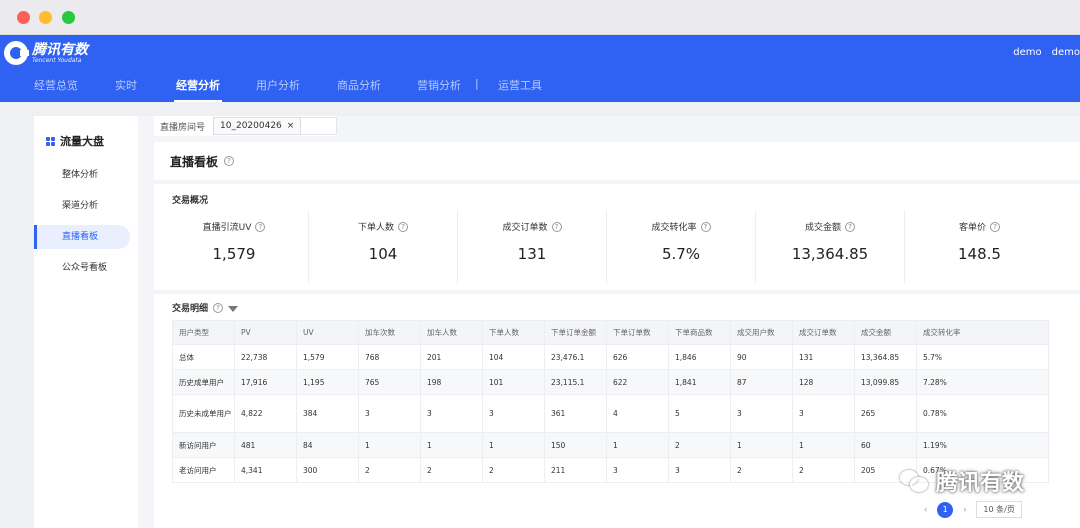 The height and width of the screenshot is (528, 1080). Describe the element at coordinates (982, 382) in the screenshot. I see `table-cell: 7.28%` at that location.